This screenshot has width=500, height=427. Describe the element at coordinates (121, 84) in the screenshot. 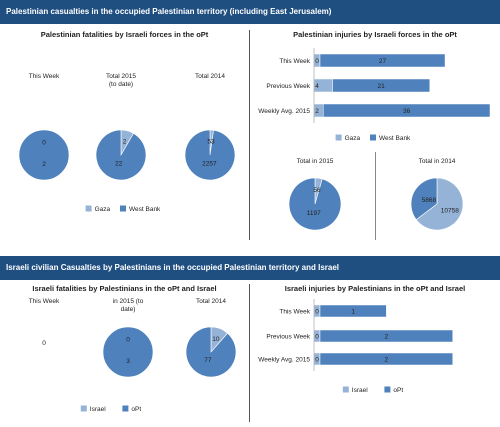

I see `pie-fatal-ps-1-title: (to date)` at that location.